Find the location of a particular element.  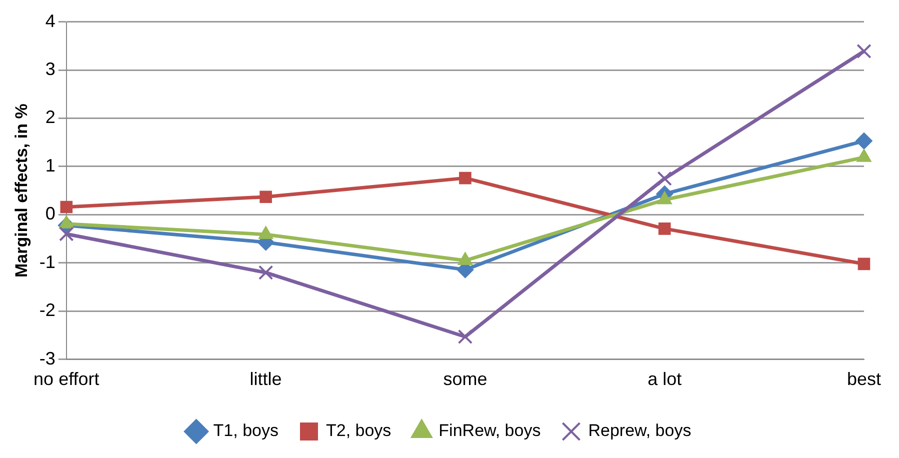

y-tick-label: 3 is located at coordinates (50, 68).